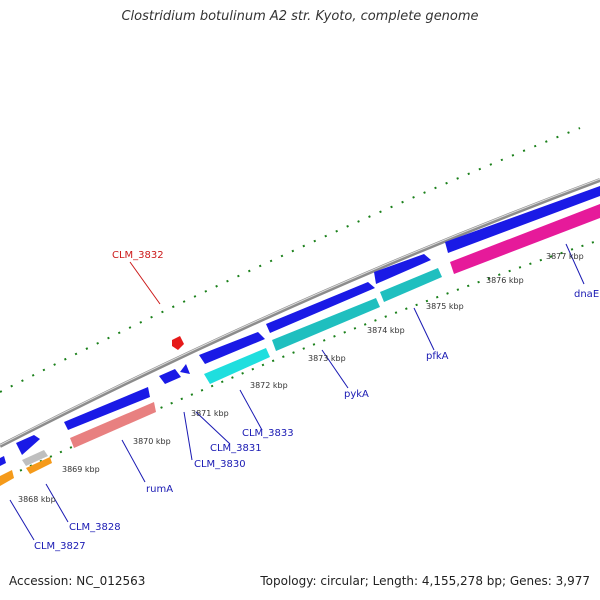 The width and height of the screenshot is (600, 600). What do you see at coordinates (210, 413) in the screenshot?
I see `tick-label: 3871 kbp` at bounding box center [210, 413].